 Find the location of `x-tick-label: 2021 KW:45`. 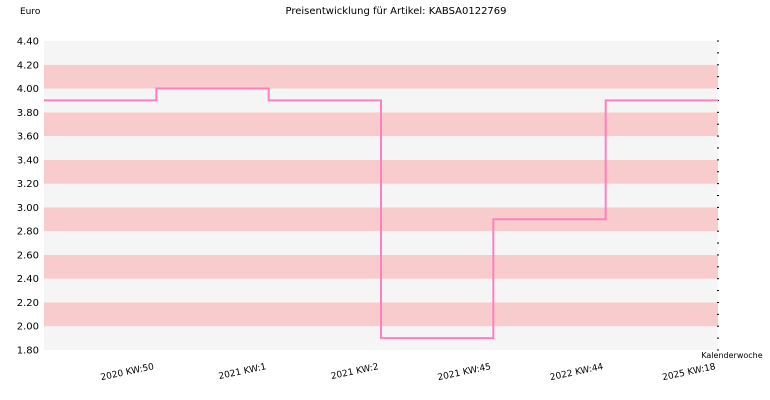

x-tick-label: 2021 KW:45 is located at coordinates (464, 372).